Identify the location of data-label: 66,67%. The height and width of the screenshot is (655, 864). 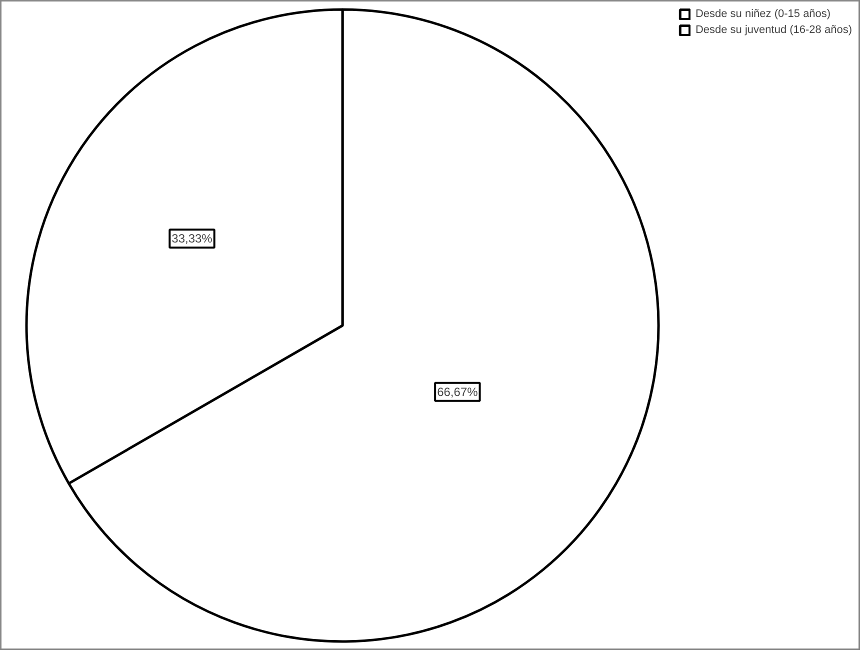
(457, 391).